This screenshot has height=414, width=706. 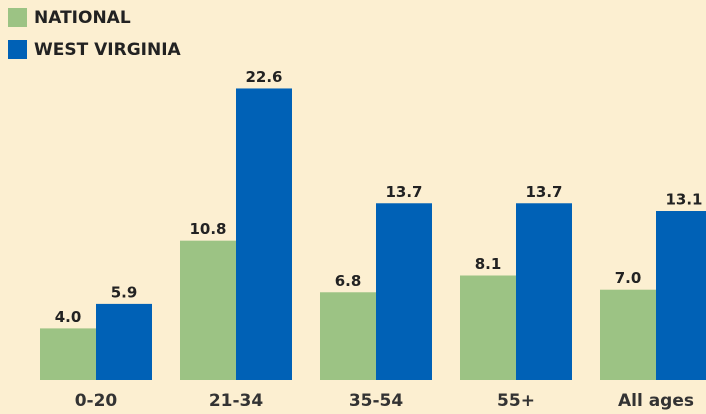 What do you see at coordinates (656, 401) in the screenshot?
I see `x-tick-label: All ages` at bounding box center [656, 401].